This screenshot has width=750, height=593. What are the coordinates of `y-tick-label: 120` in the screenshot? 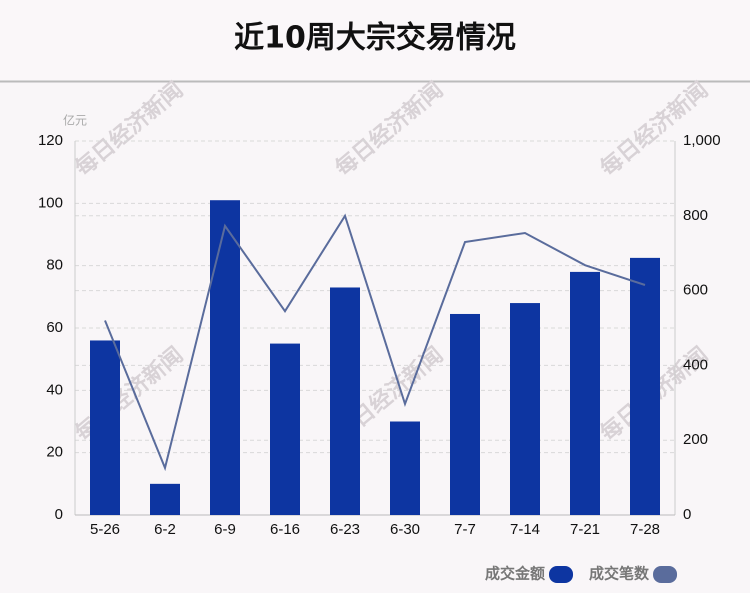 It's located at (50, 140).